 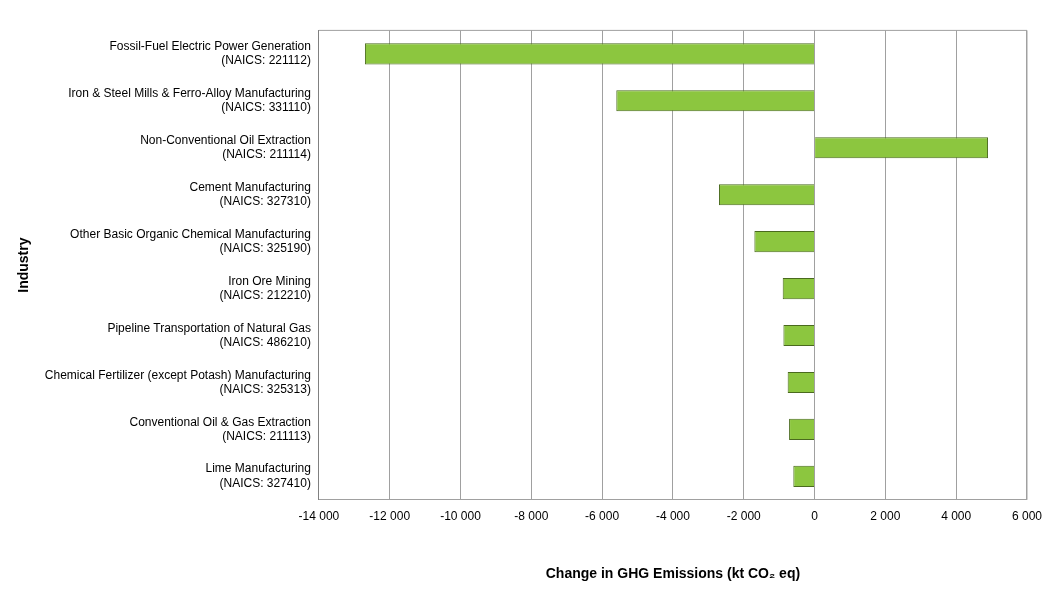 What do you see at coordinates (956, 516) in the screenshot?
I see `x-tick-label: 4 000` at bounding box center [956, 516].